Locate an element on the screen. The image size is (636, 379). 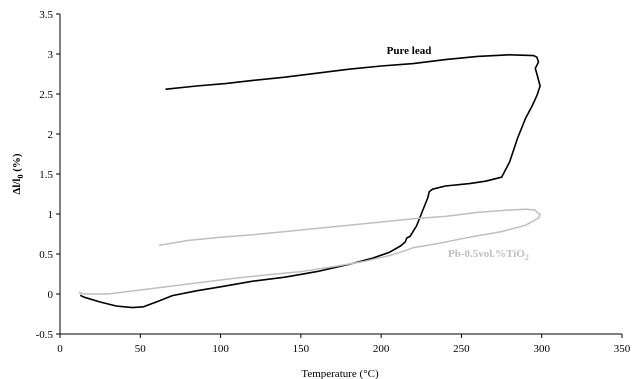
y-tick-label: 3 is located at coordinates (51, 55).